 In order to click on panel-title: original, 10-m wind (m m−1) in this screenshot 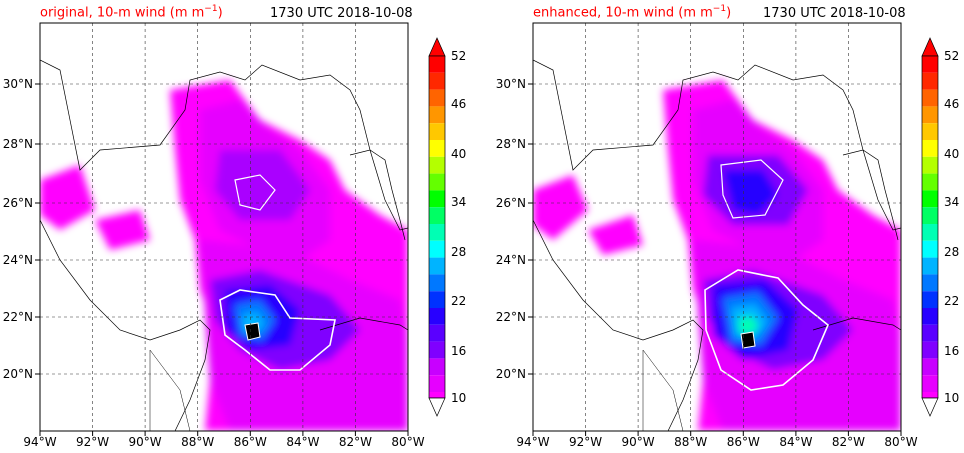, I will do `click(131, 12)`.